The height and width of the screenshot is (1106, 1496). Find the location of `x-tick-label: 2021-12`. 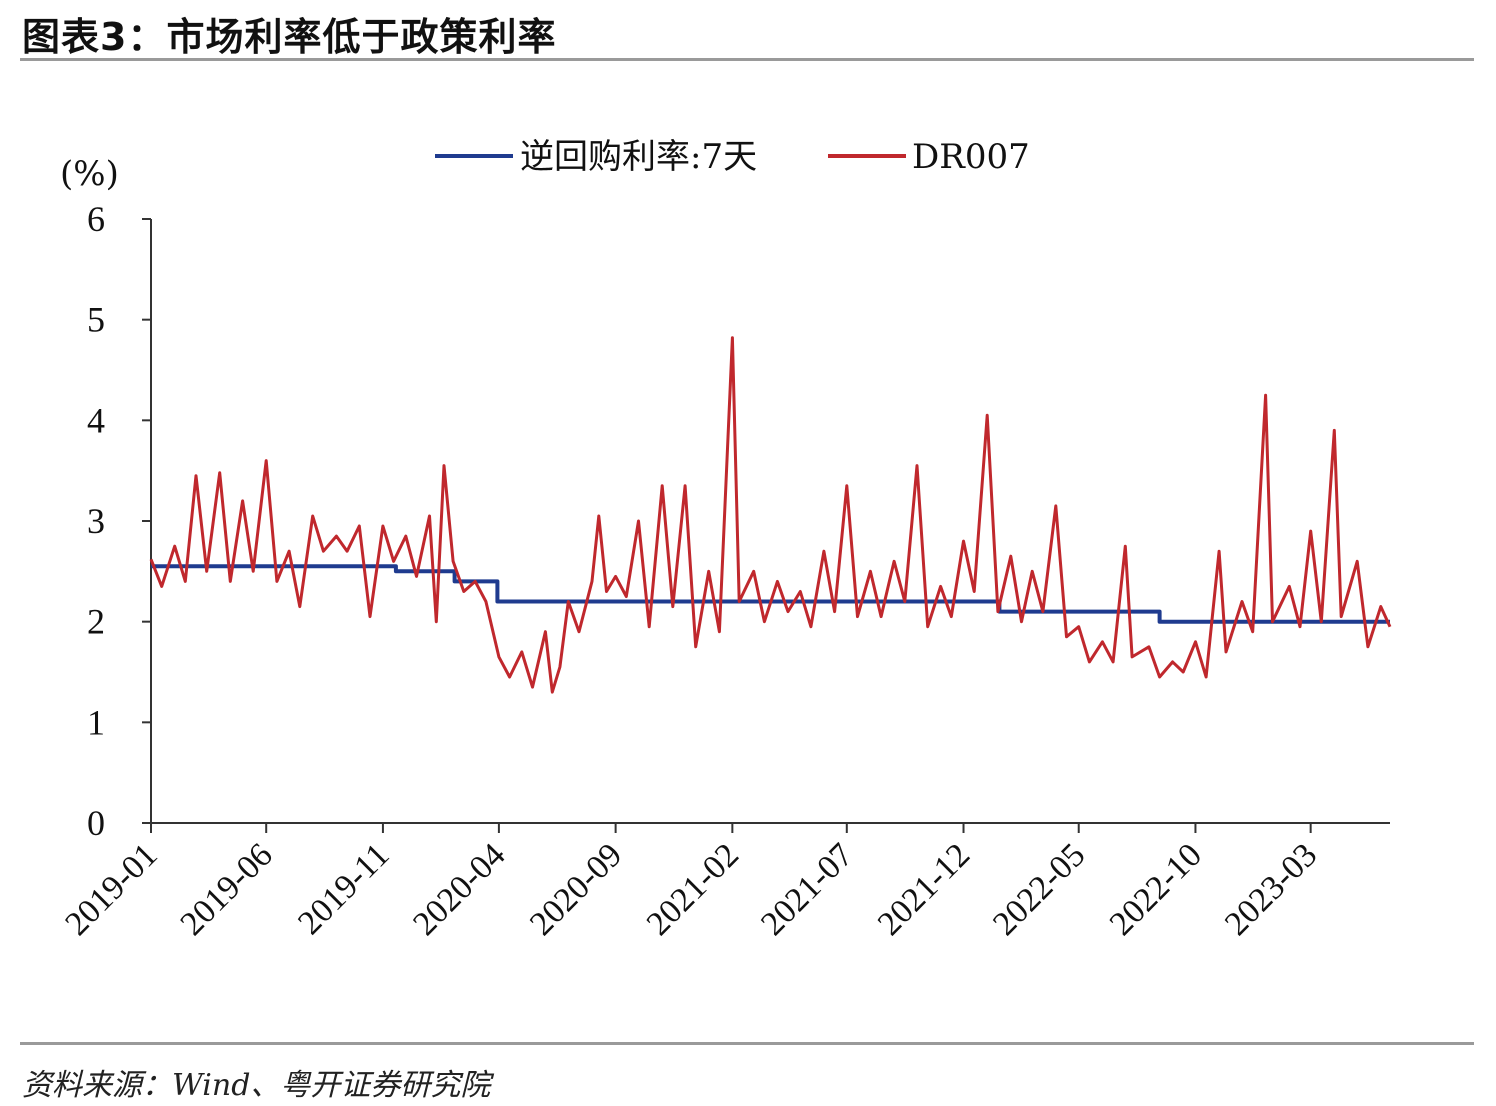

x-tick-label: 2021-12 is located at coordinates (924, 889).